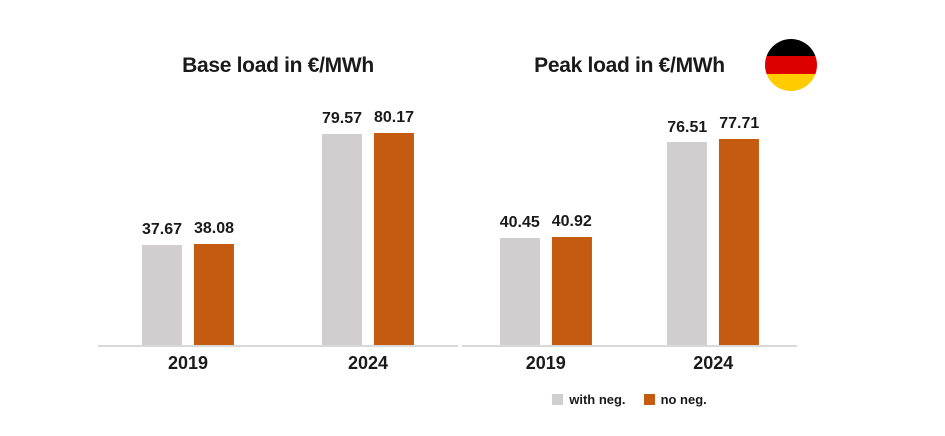 The width and height of the screenshot is (945, 436). Describe the element at coordinates (519, 223) in the screenshot. I see `data-label-with-neg-2019: 40.45` at that location.